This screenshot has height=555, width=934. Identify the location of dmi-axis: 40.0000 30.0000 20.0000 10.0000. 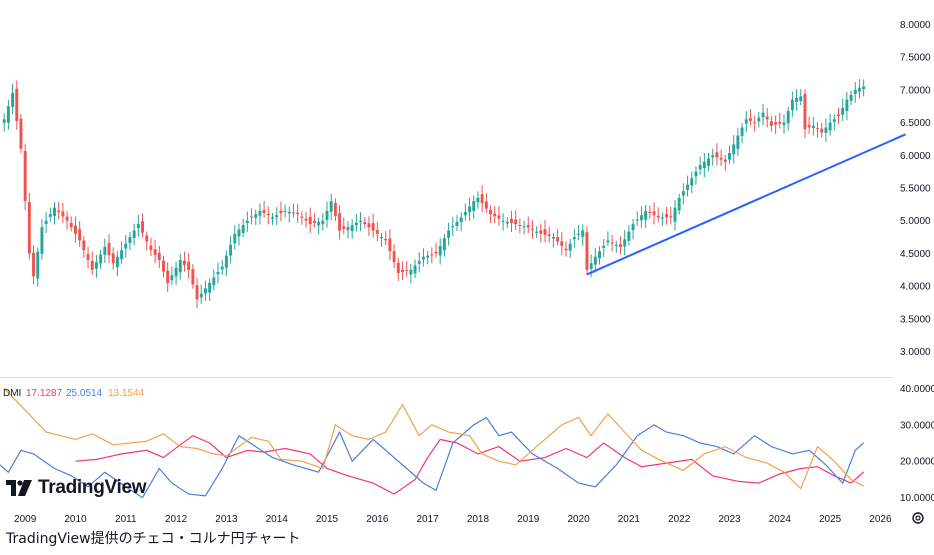
(917, 444).